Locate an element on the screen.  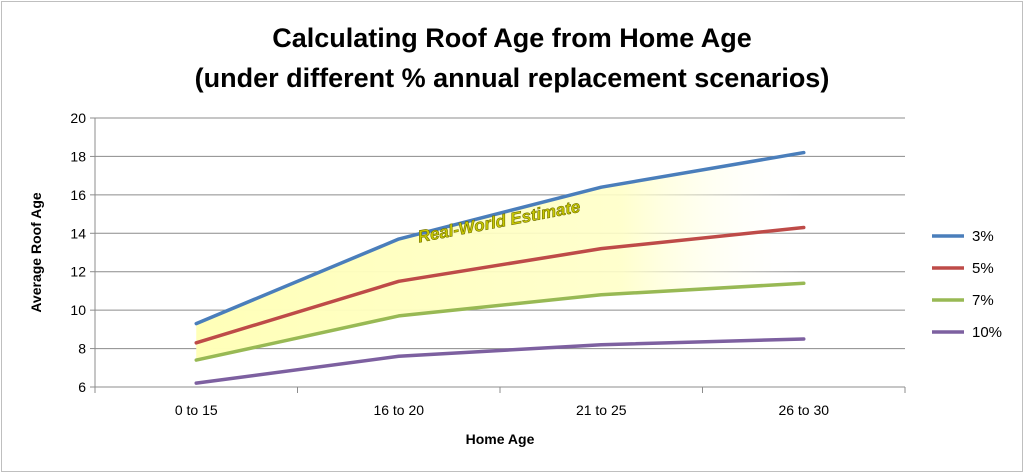
y-tick-label: 14 is located at coordinates (78, 233).